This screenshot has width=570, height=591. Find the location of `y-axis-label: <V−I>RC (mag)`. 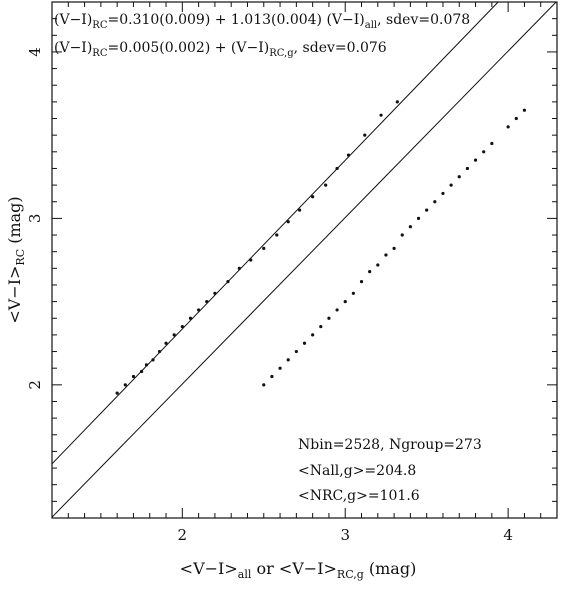

y-axis-label: <V−I>RC (mag) is located at coordinates (16, 259).